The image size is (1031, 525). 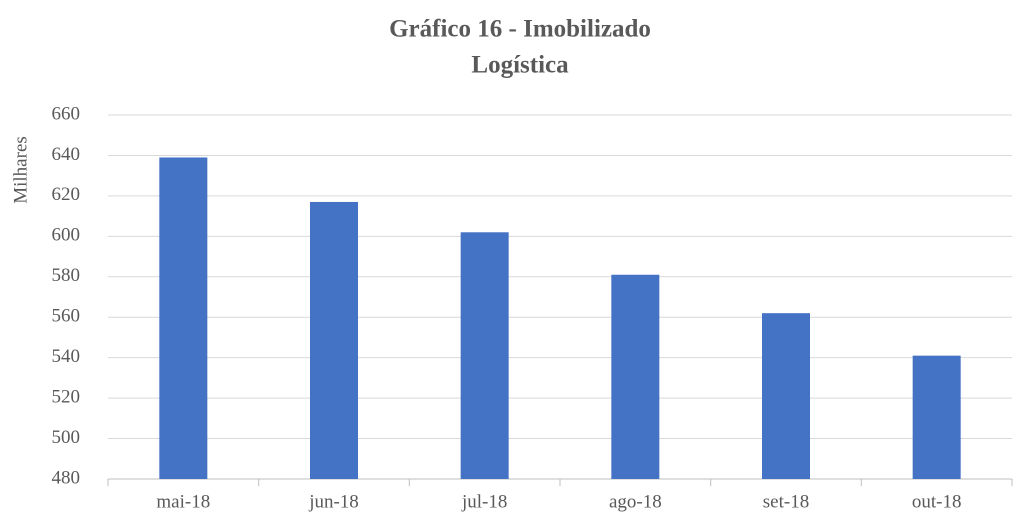 I want to click on y-tick-label: 540, so click(x=66, y=356).